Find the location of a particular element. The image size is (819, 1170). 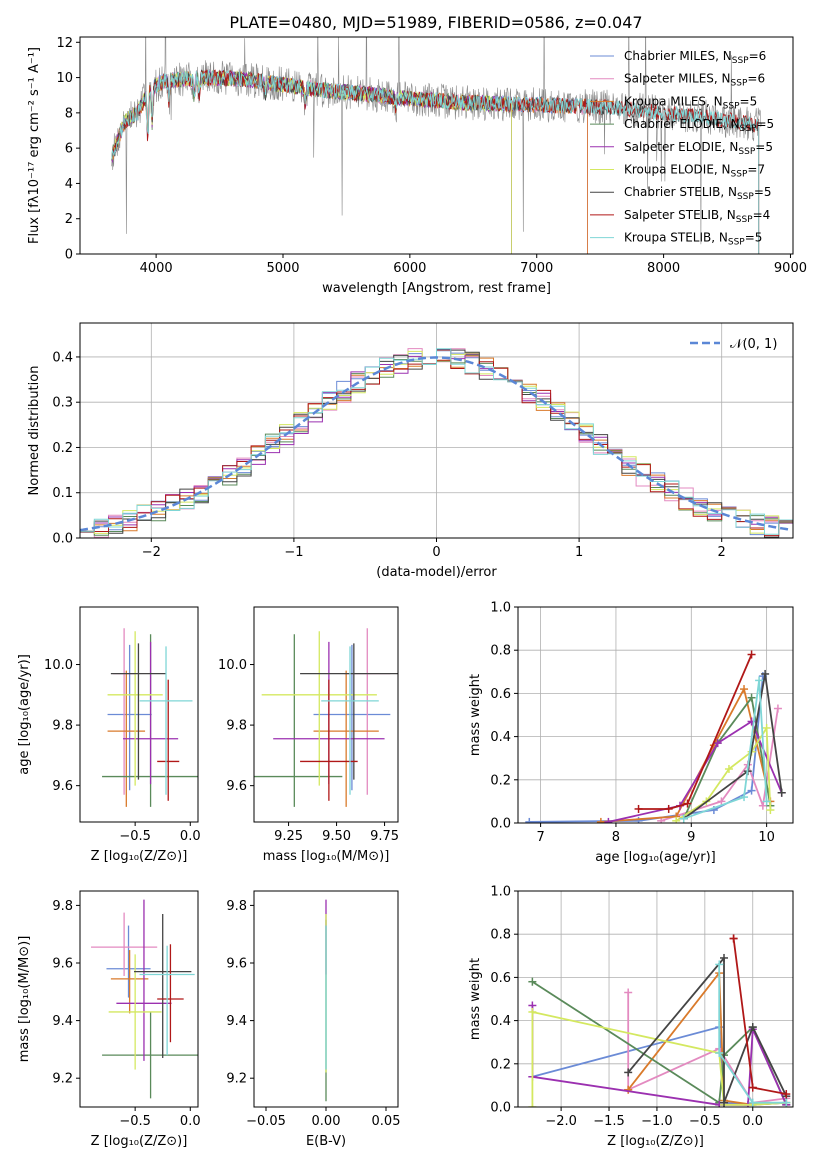

legend-entry: Salpeter MILES, NSSP=6 is located at coordinates (694, 80).